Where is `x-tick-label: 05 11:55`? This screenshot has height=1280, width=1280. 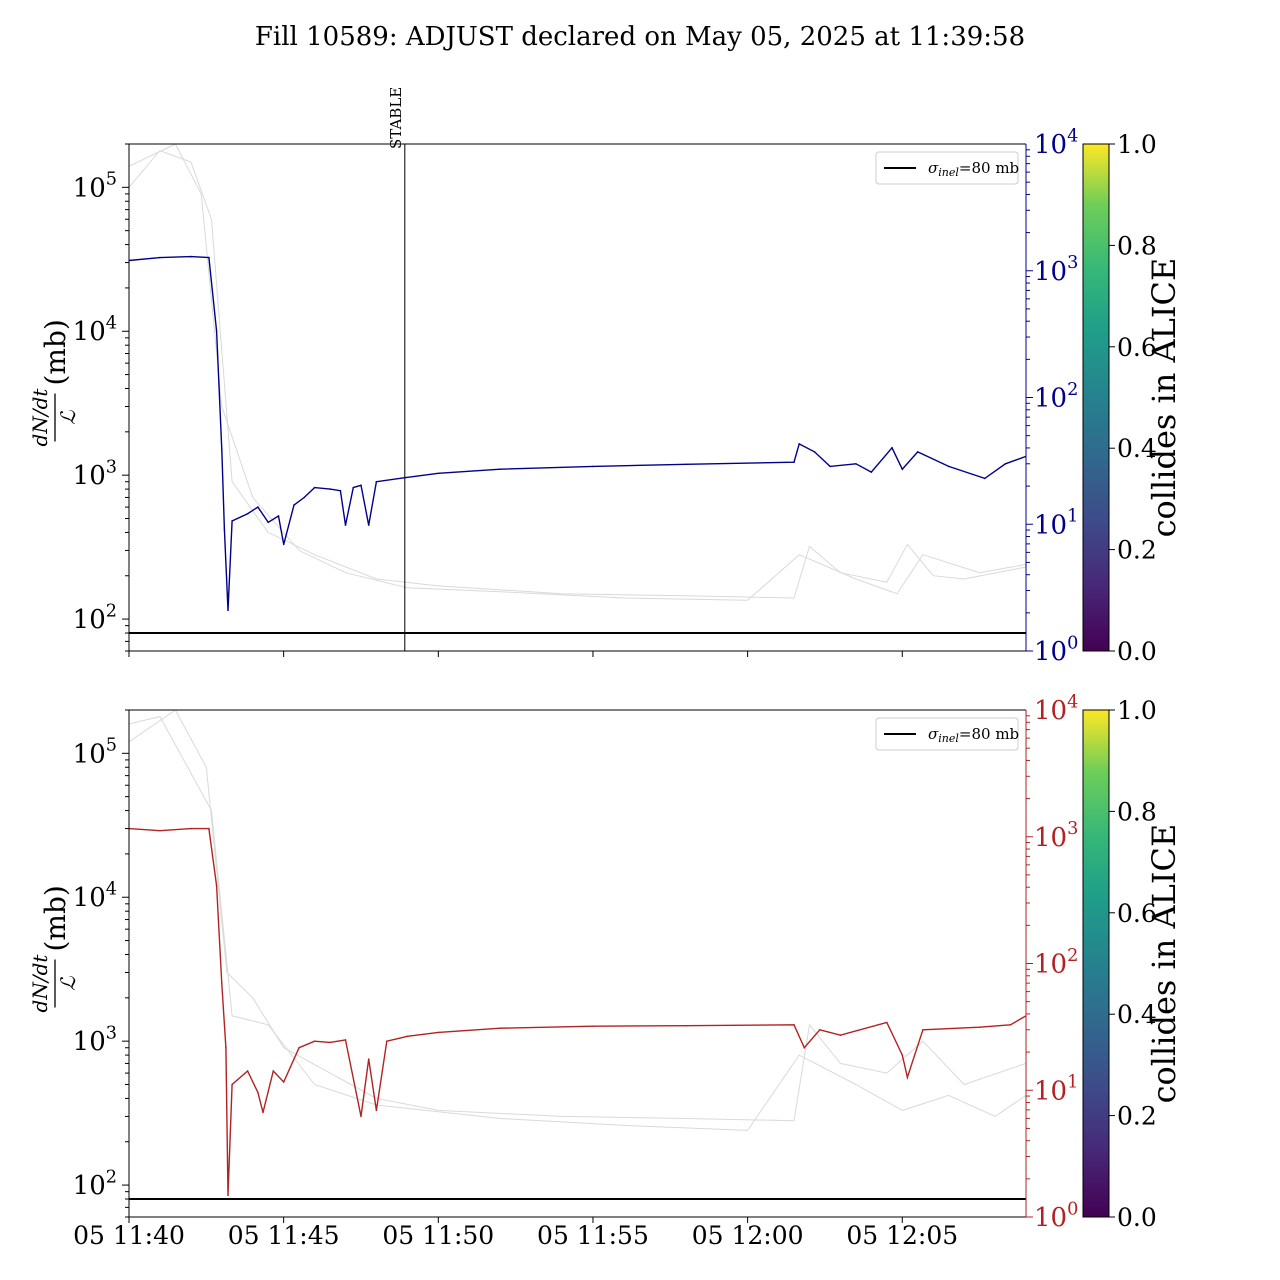 x-tick-label: 05 11:55 is located at coordinates (593, 1235).